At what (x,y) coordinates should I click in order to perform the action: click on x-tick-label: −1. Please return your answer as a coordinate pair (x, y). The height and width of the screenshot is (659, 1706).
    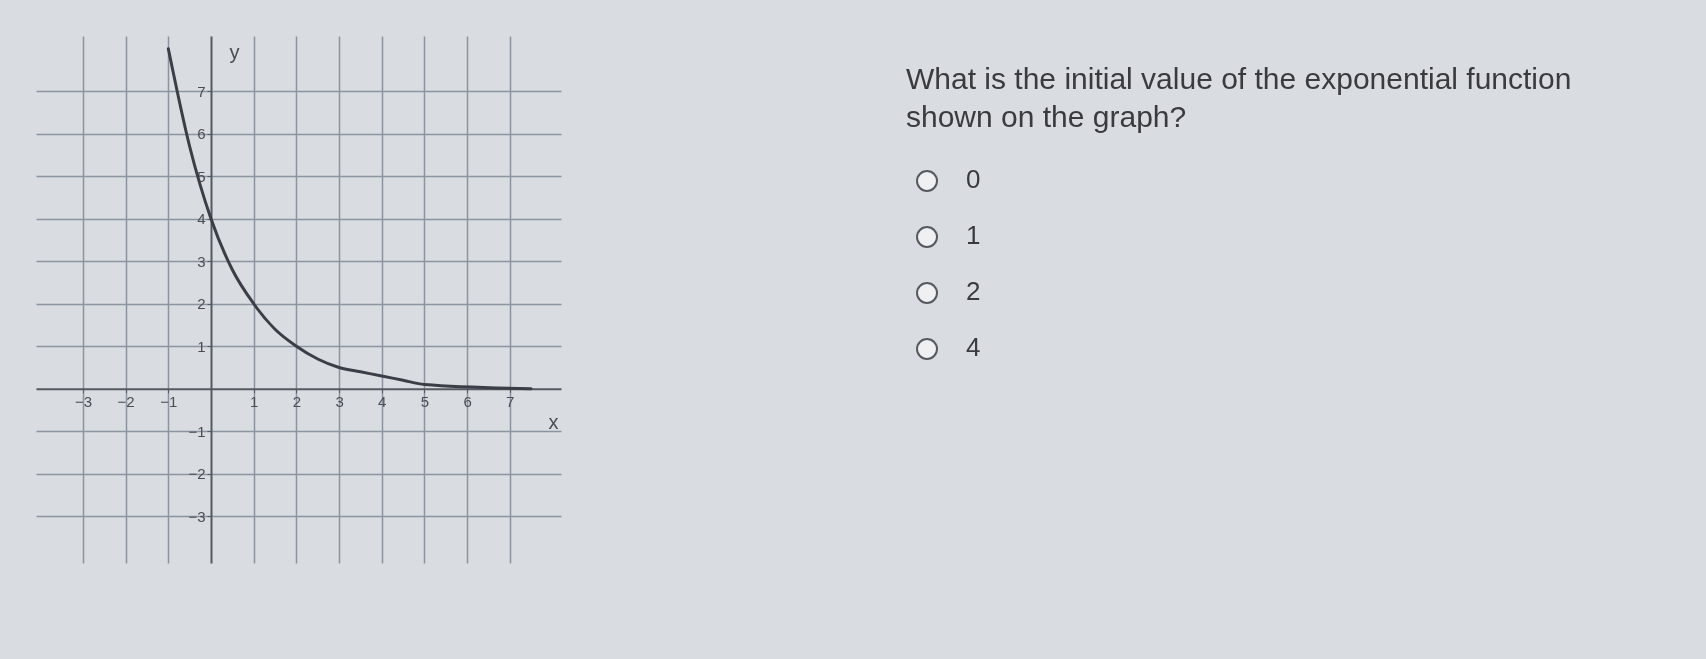
    Looking at the image, I should click on (169, 402).